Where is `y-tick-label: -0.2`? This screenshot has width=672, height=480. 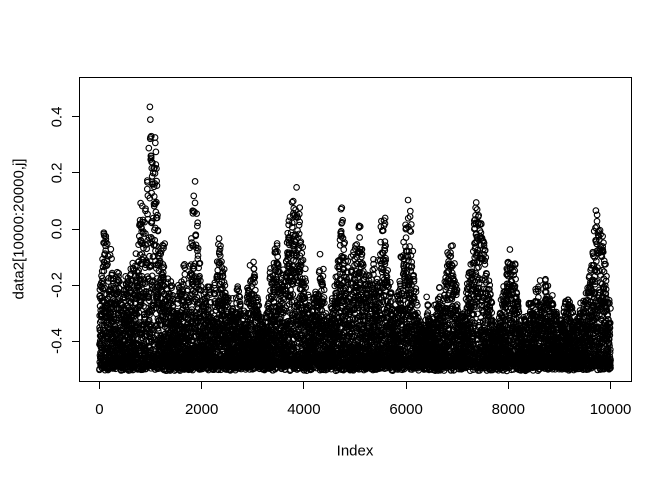
y-tick-label: -0.2 is located at coordinates (57, 285).